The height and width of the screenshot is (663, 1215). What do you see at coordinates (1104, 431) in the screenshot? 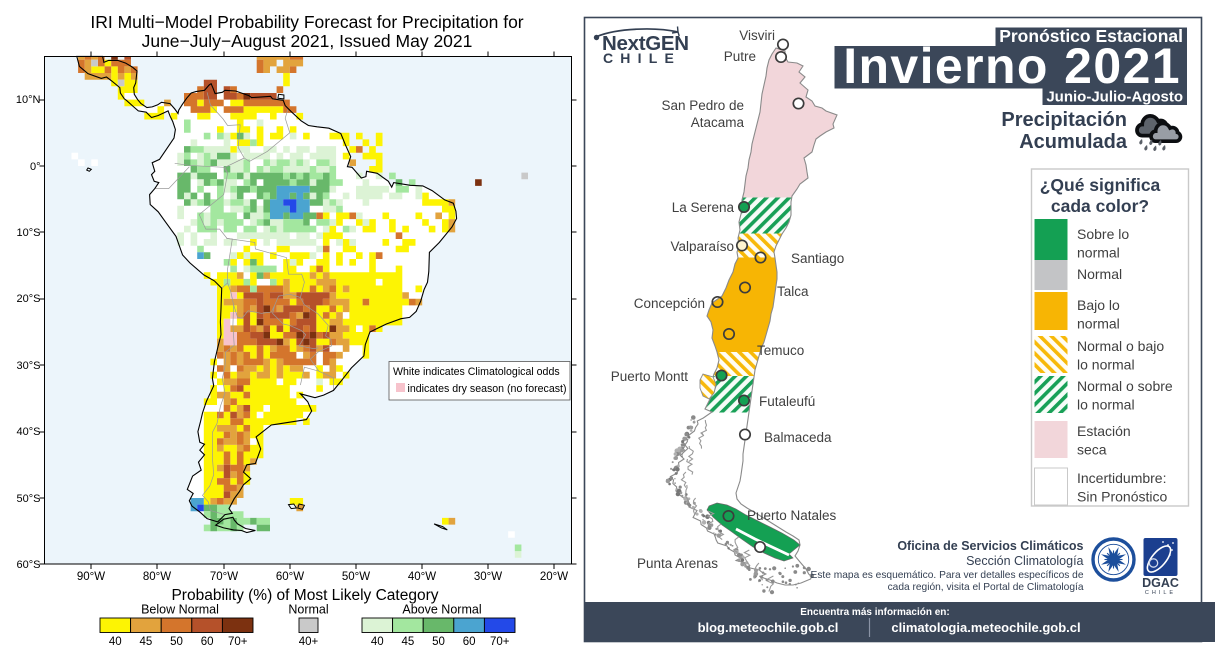
I see `svg-text: Estación` at bounding box center [1104, 431].